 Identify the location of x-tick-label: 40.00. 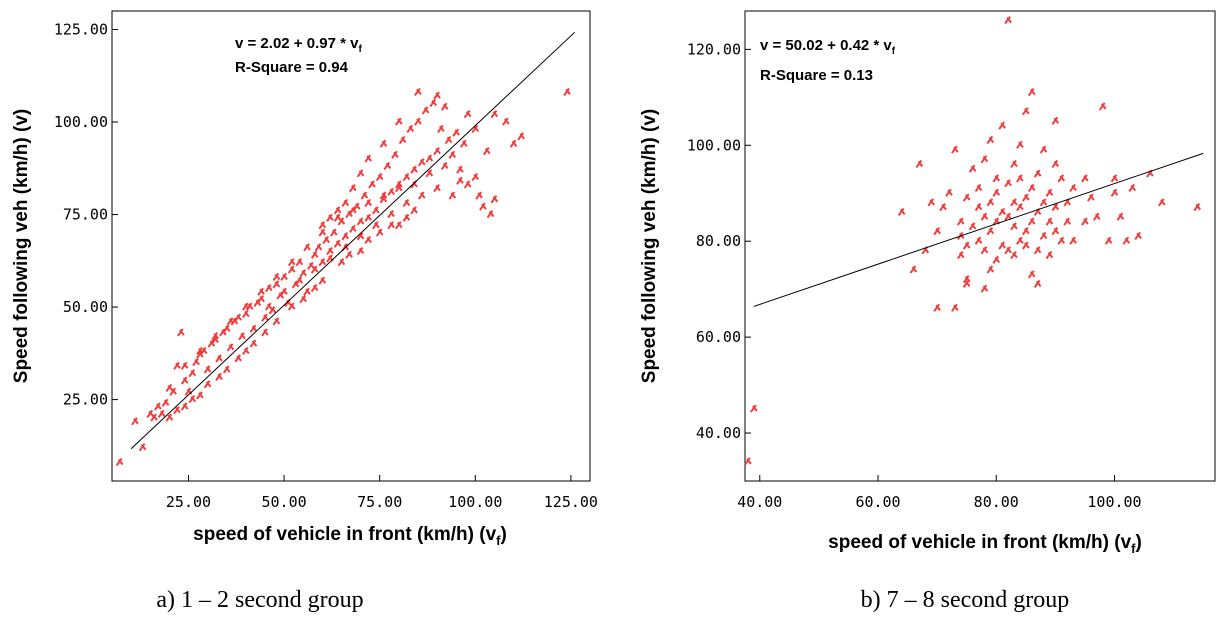
(759, 502).